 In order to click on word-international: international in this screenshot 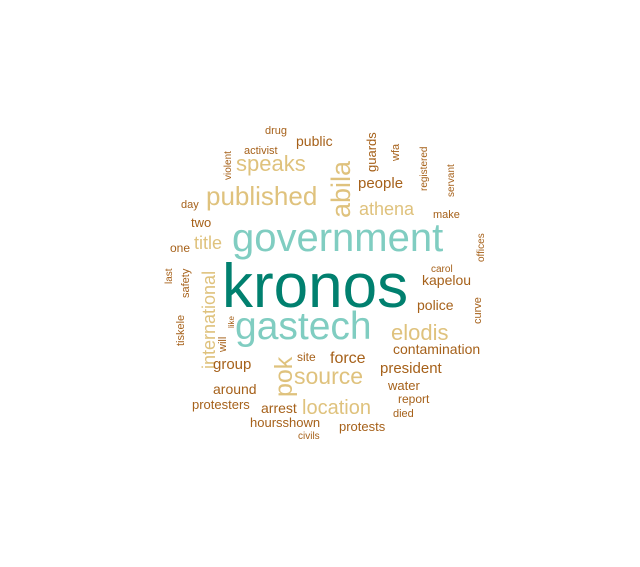, I will do `click(209, 320)`.